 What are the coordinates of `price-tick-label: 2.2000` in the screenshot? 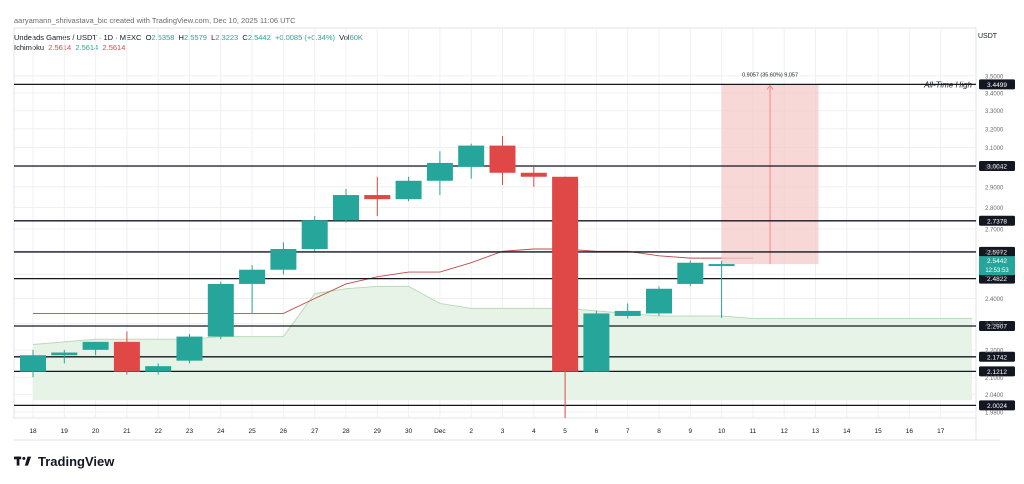 It's located at (994, 351).